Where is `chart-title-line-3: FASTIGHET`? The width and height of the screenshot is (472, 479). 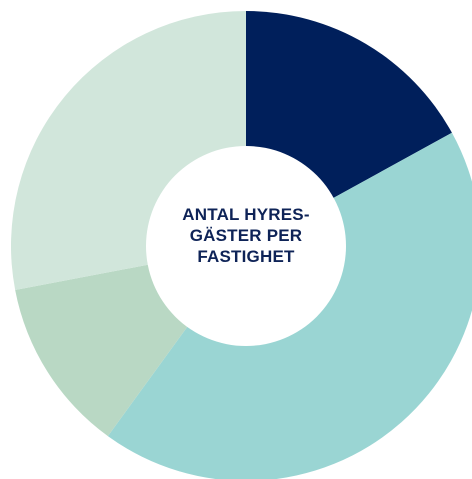 chart-title-line-3: FASTIGHET is located at coordinates (246, 256).